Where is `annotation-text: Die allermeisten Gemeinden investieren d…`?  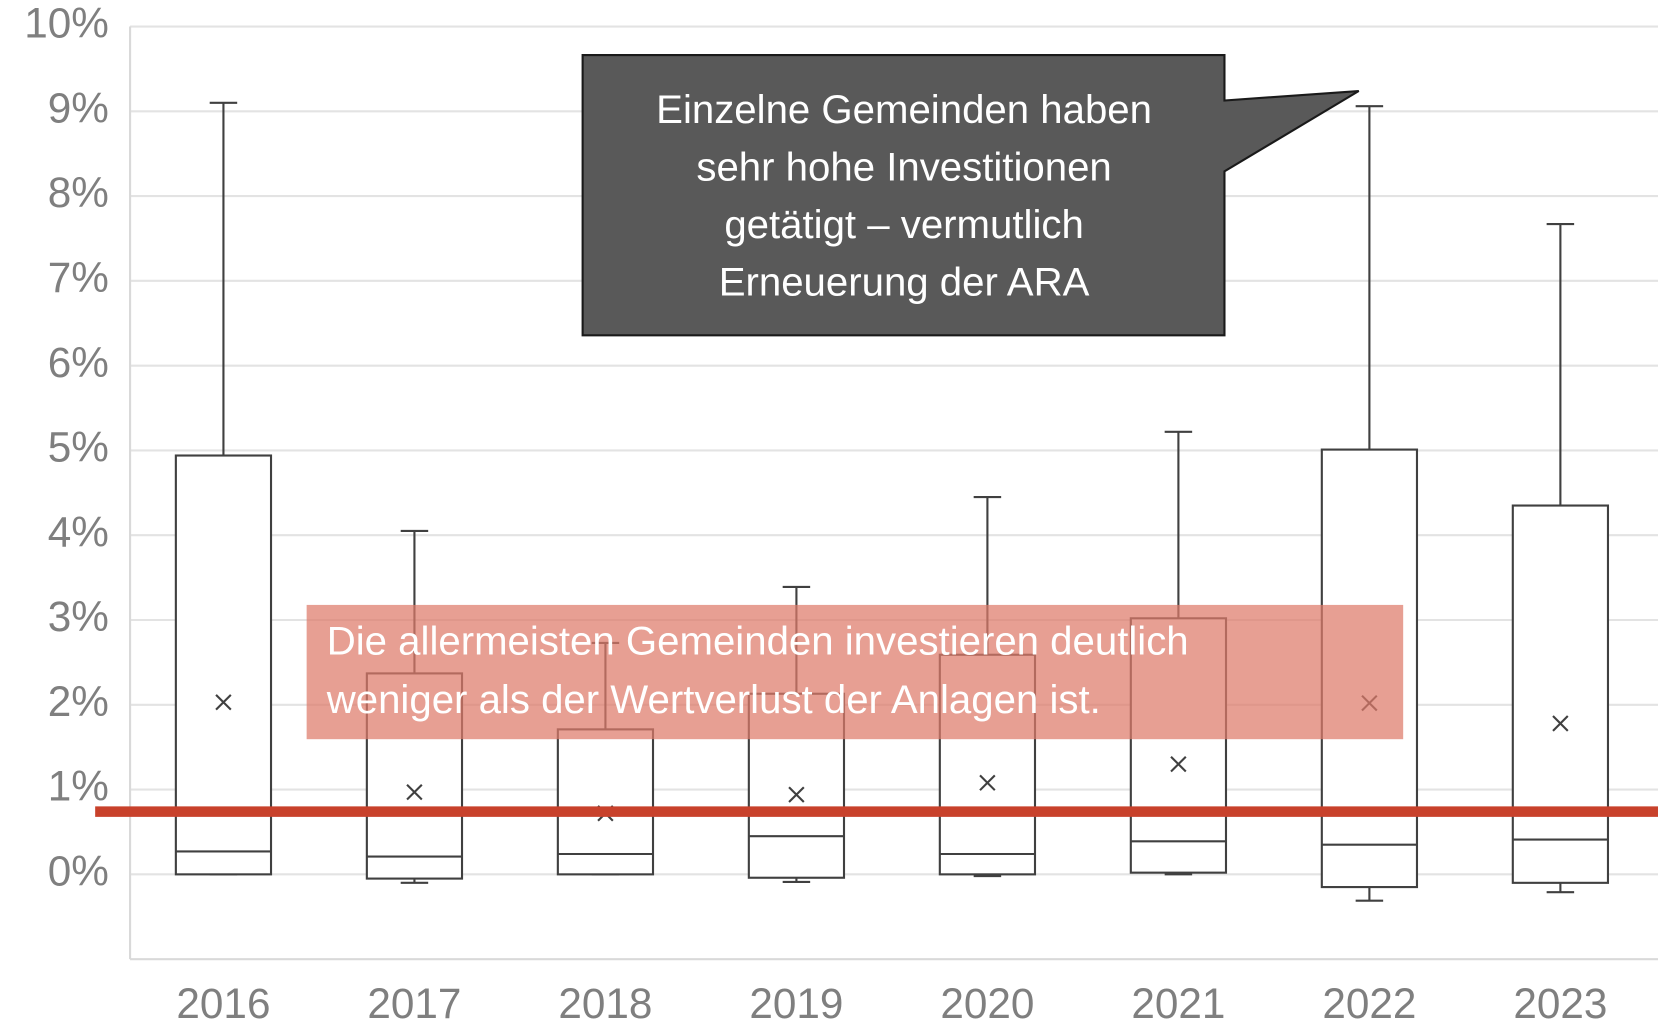 annotation-text: Die allermeisten Gemeinden investieren d… is located at coordinates (758, 641).